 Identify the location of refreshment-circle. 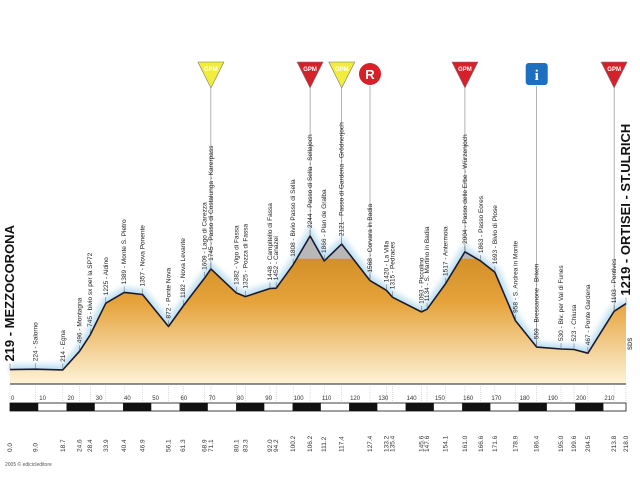
(369, 74).